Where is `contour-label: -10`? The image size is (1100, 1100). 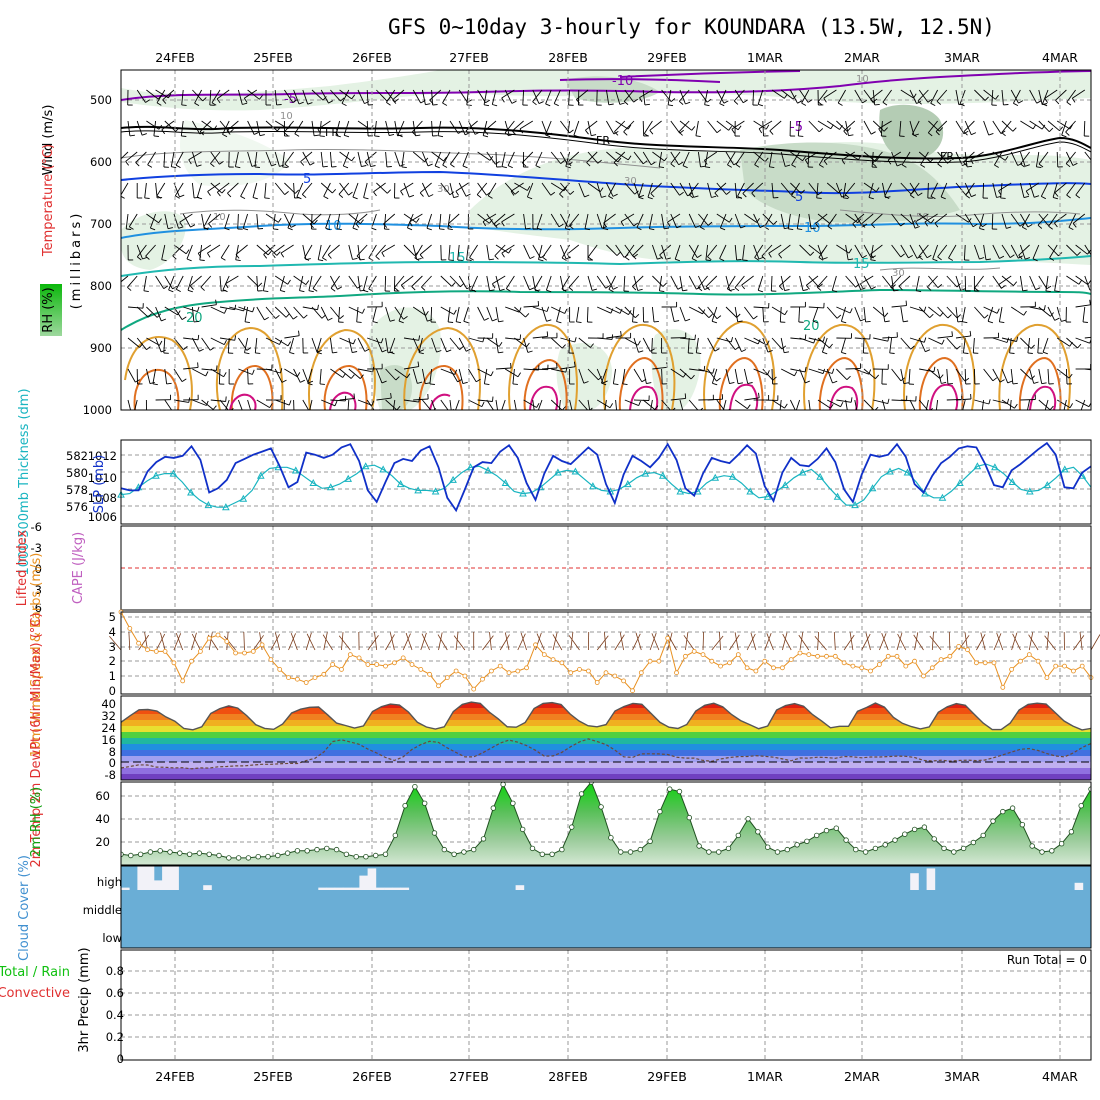
contour-label: -10 is located at coordinates (622, 81).